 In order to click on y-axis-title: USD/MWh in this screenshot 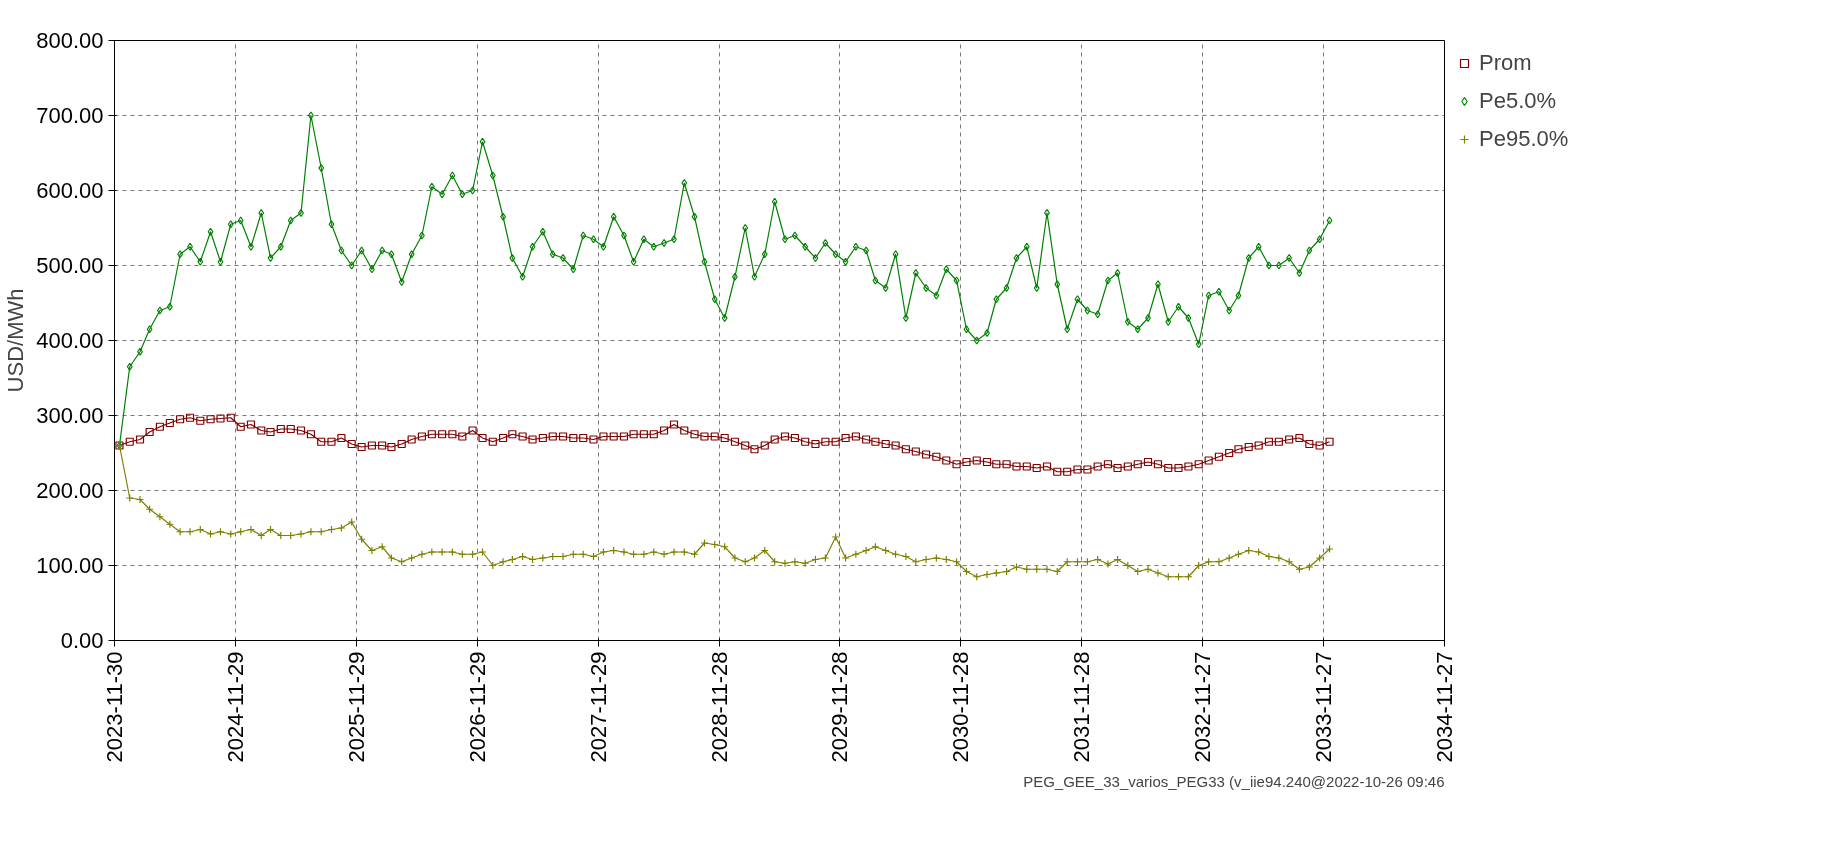, I will do `click(16, 340)`.